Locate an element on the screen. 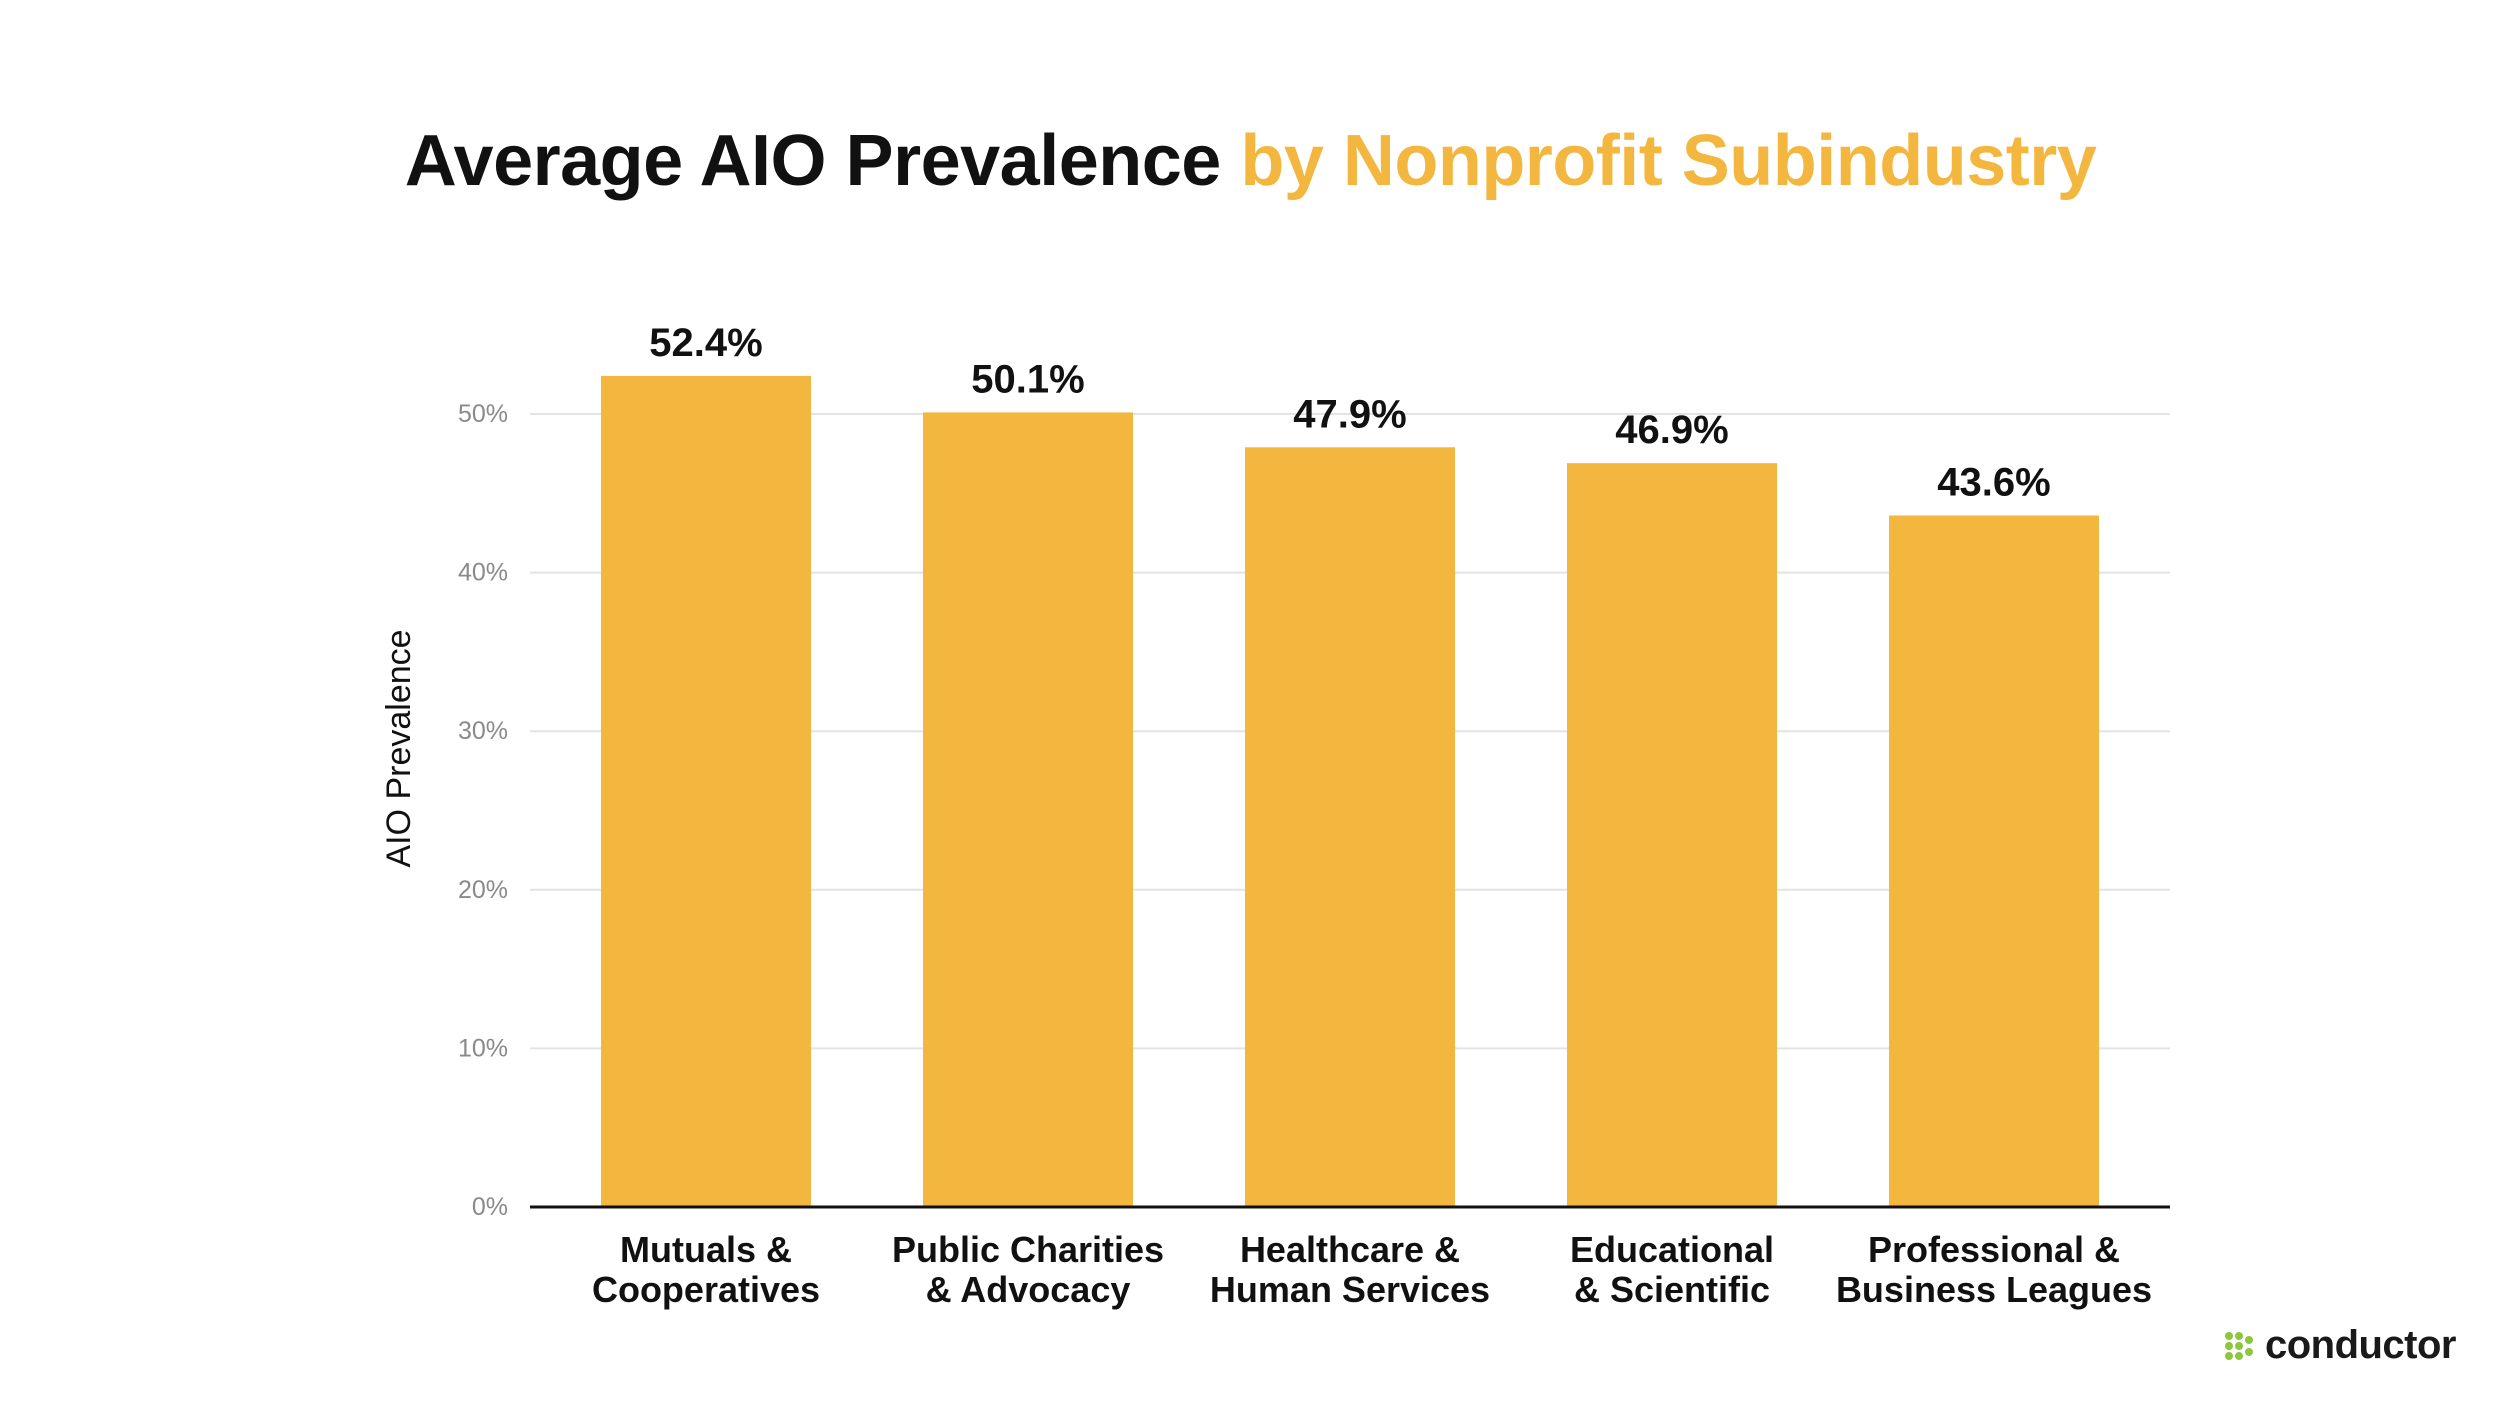  chart-title-accent: by Nonprofit Subindustry is located at coordinates (1668, 161).